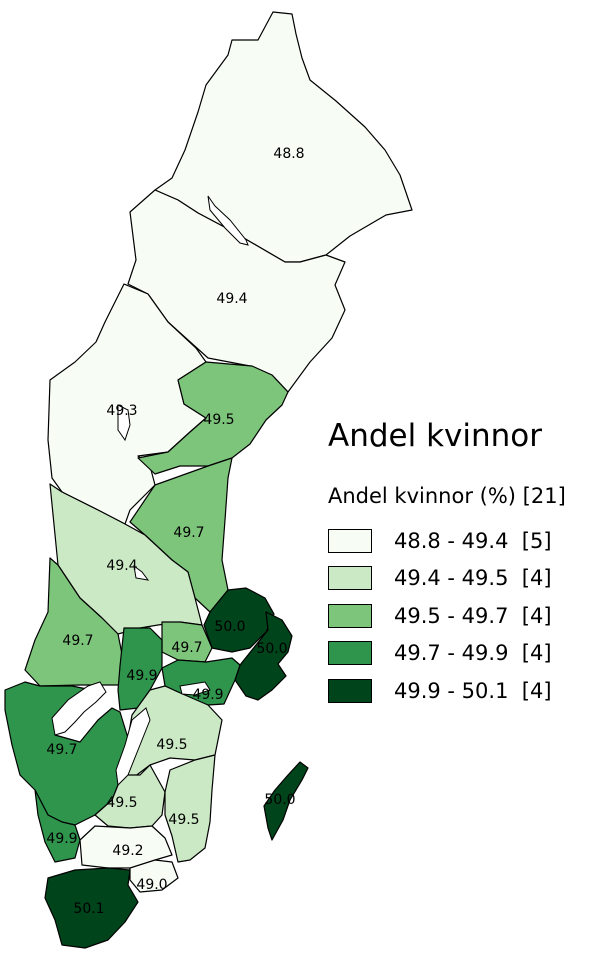 The image size is (607, 953). What do you see at coordinates (231, 299) in the screenshot?
I see `region-label-vasterbotten: 49.4` at bounding box center [231, 299].